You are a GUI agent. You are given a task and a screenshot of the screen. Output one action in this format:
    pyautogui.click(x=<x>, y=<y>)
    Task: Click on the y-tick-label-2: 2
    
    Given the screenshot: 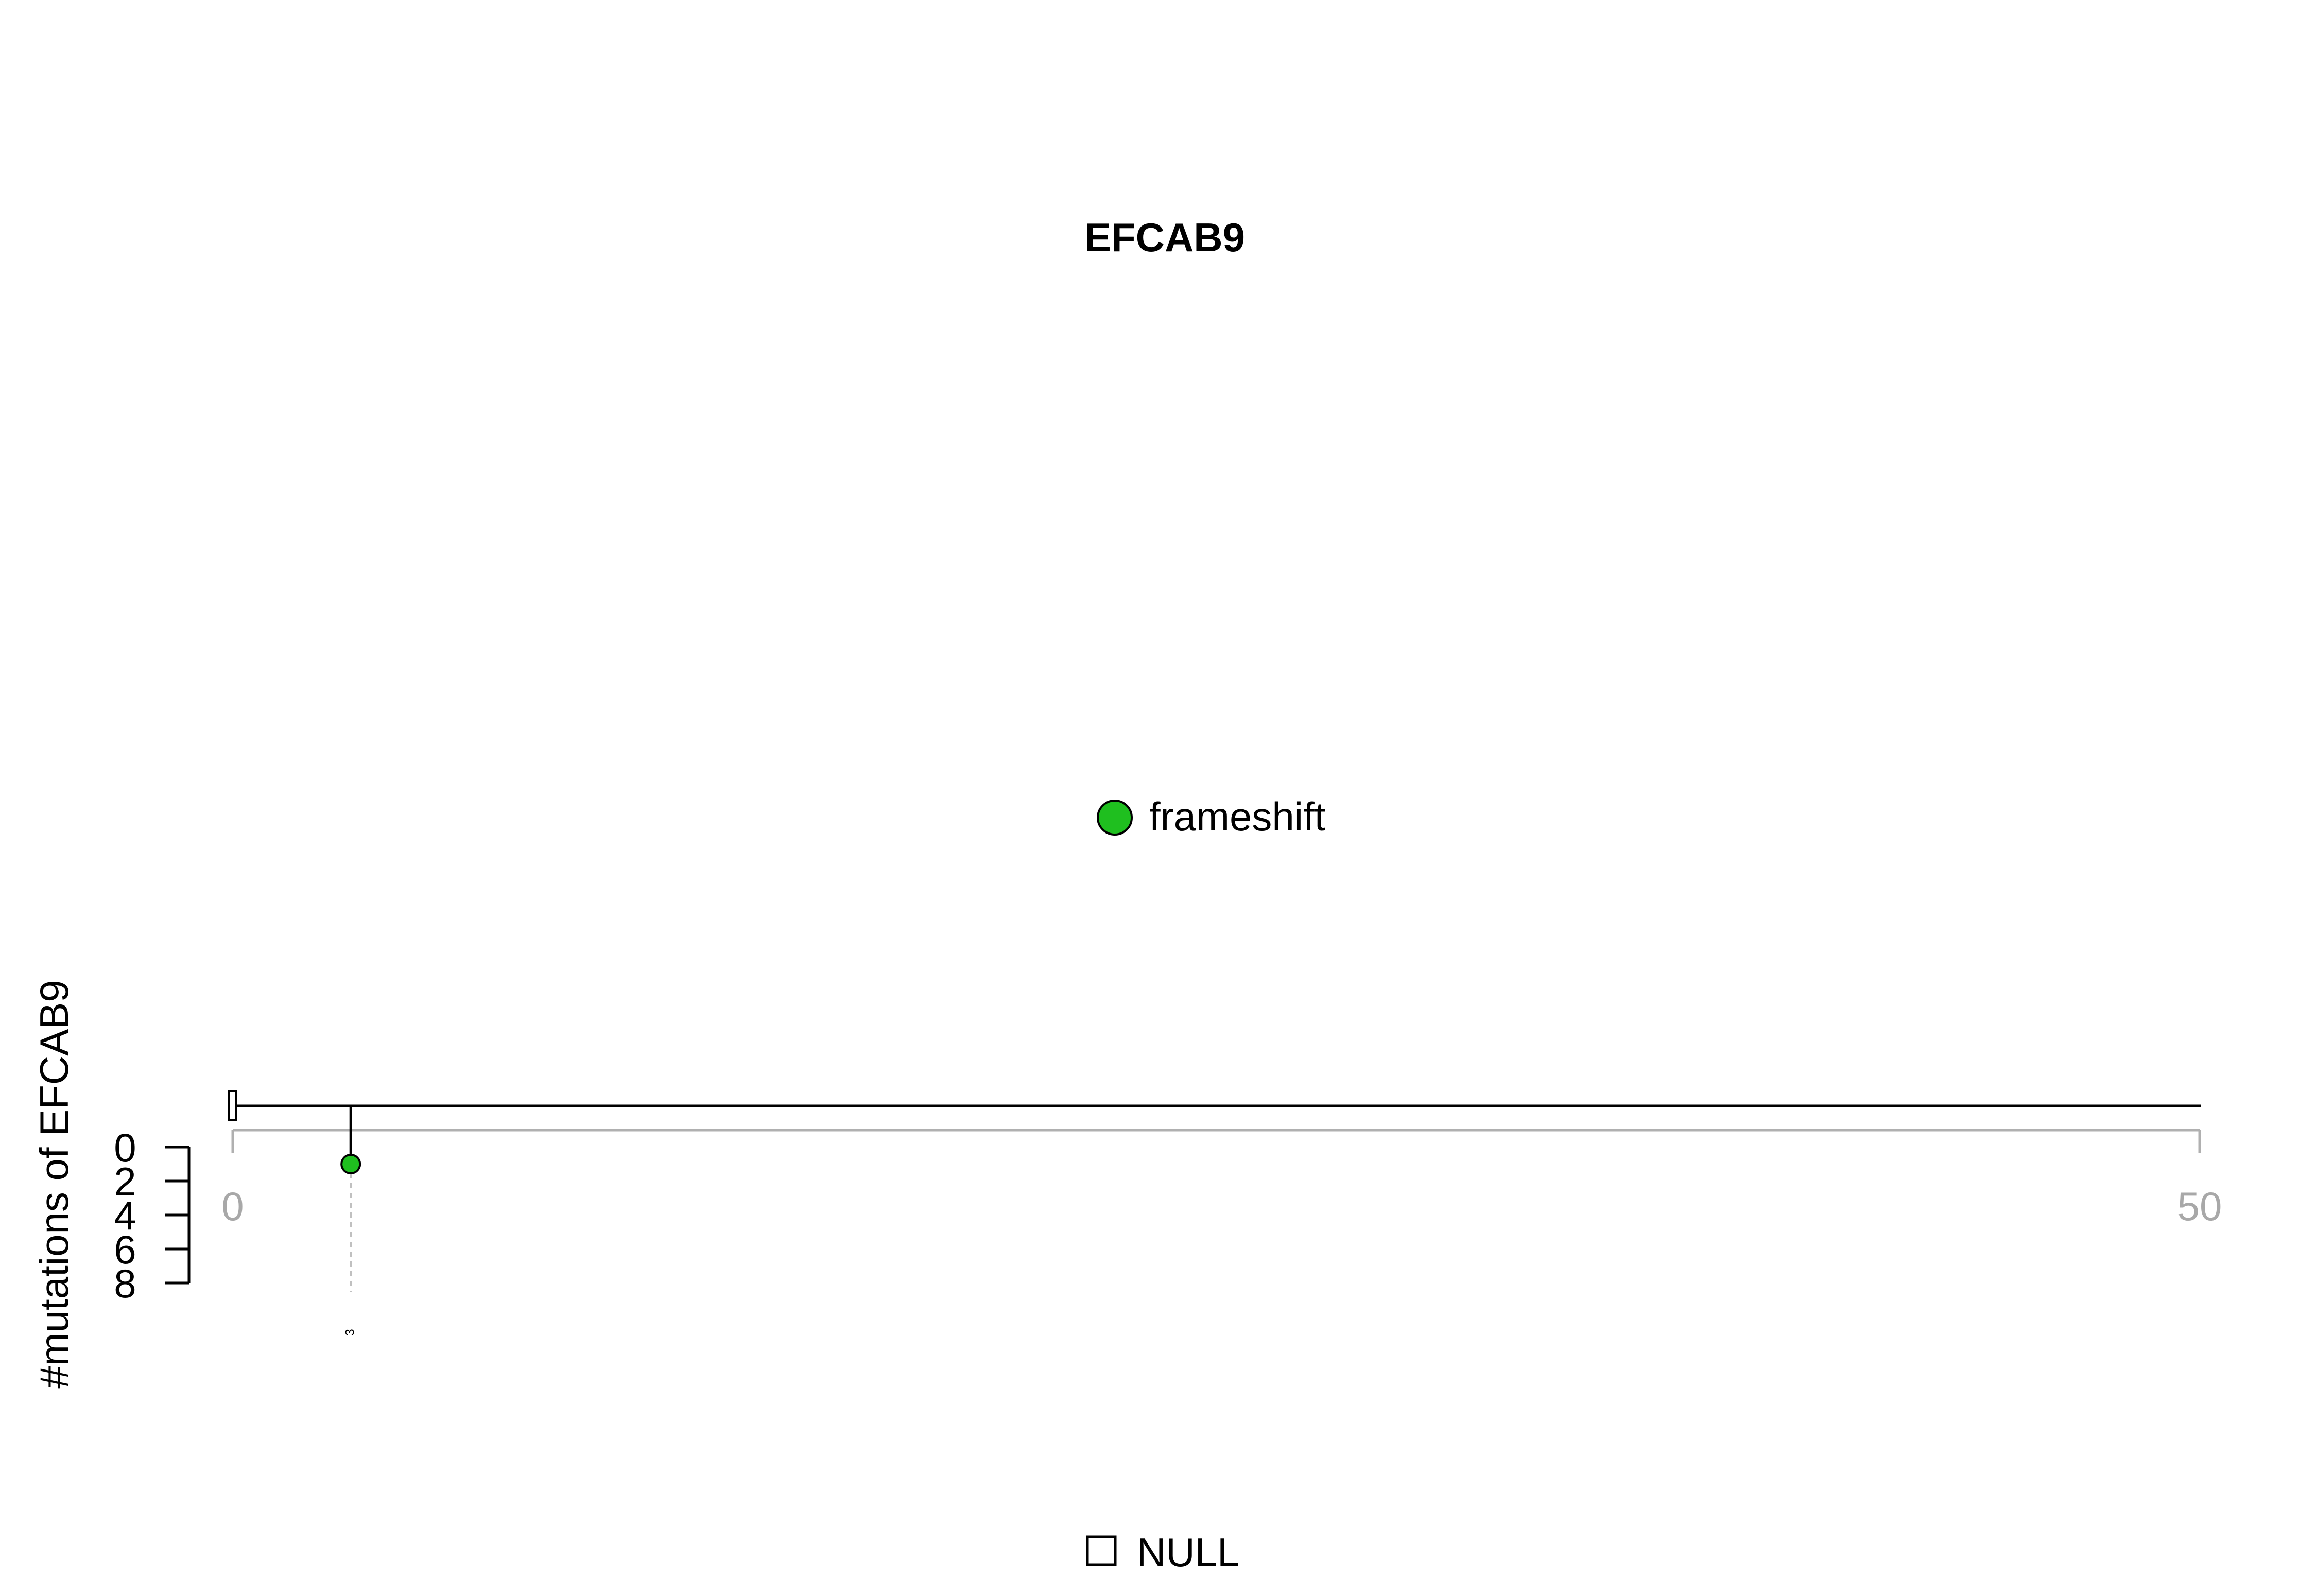 What is the action you would take?
    pyautogui.click(x=125, y=1181)
    